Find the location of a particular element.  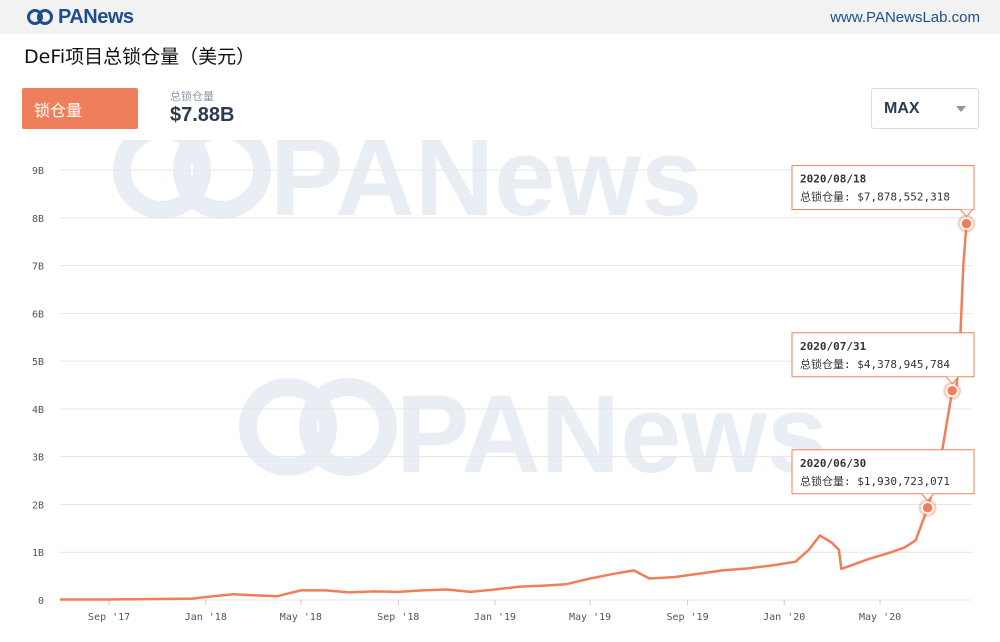

y-tick-label: 3B is located at coordinates (38, 458).